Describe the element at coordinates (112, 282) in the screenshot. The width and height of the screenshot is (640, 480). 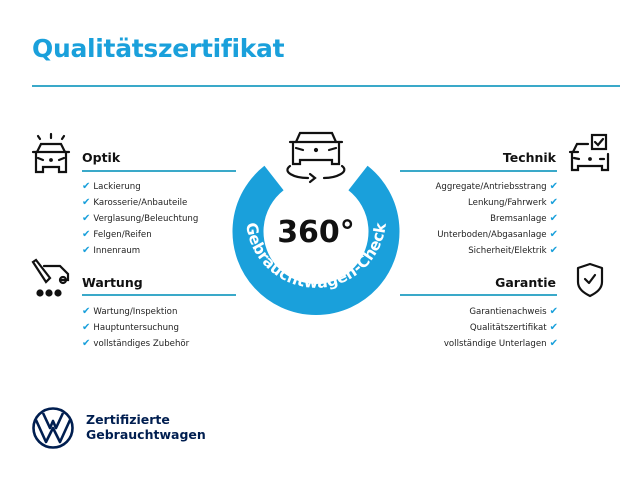
I see `wartung-title: Wartung` at that location.